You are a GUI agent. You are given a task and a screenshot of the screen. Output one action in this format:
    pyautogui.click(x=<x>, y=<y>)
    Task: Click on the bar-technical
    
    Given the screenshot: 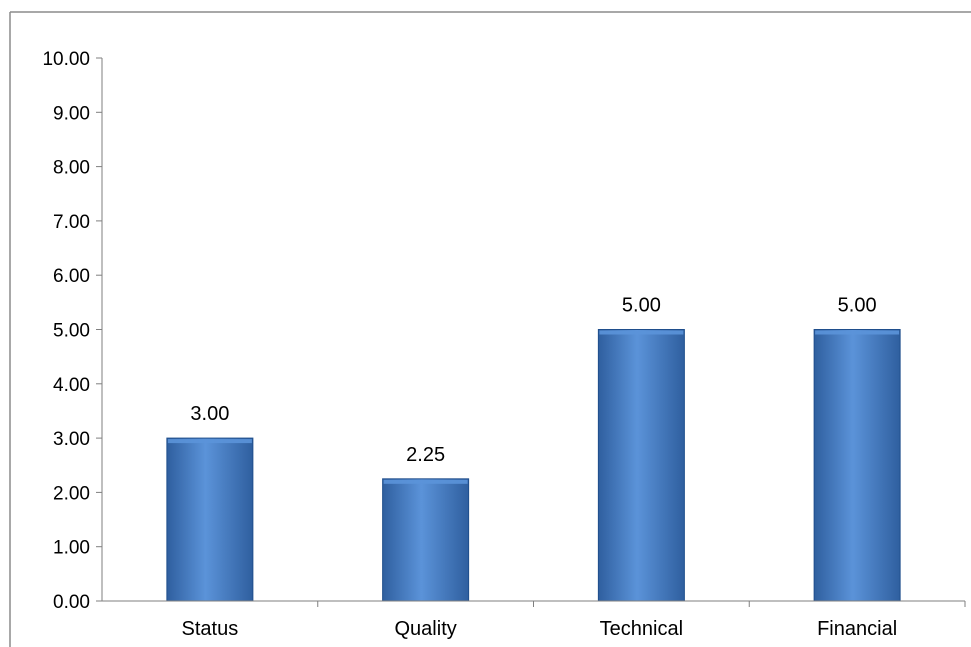 What is the action you would take?
    pyautogui.click(x=641, y=465)
    